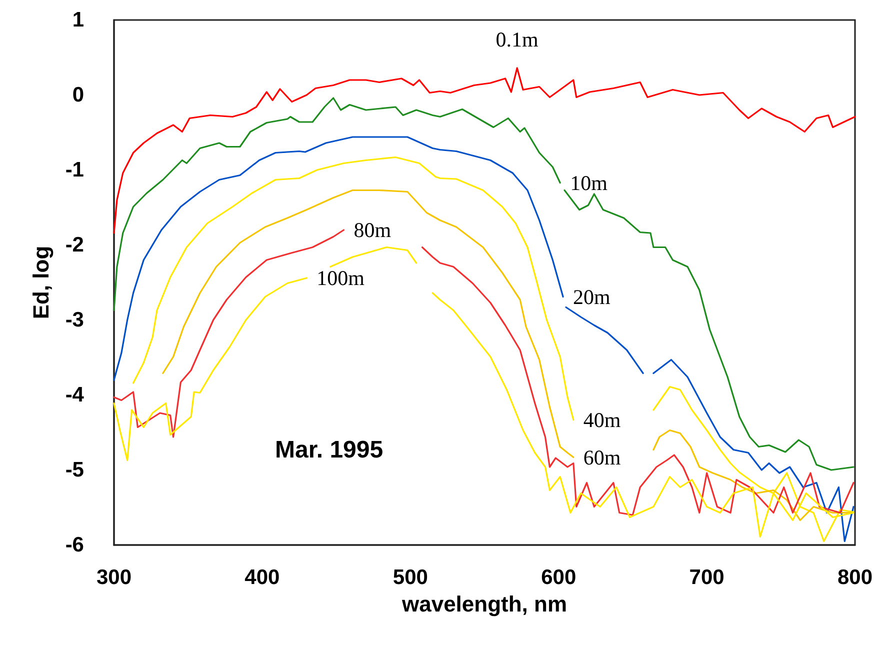  What do you see at coordinates (74, 470) in the screenshot?
I see `y-tick-label: -5` at bounding box center [74, 470].